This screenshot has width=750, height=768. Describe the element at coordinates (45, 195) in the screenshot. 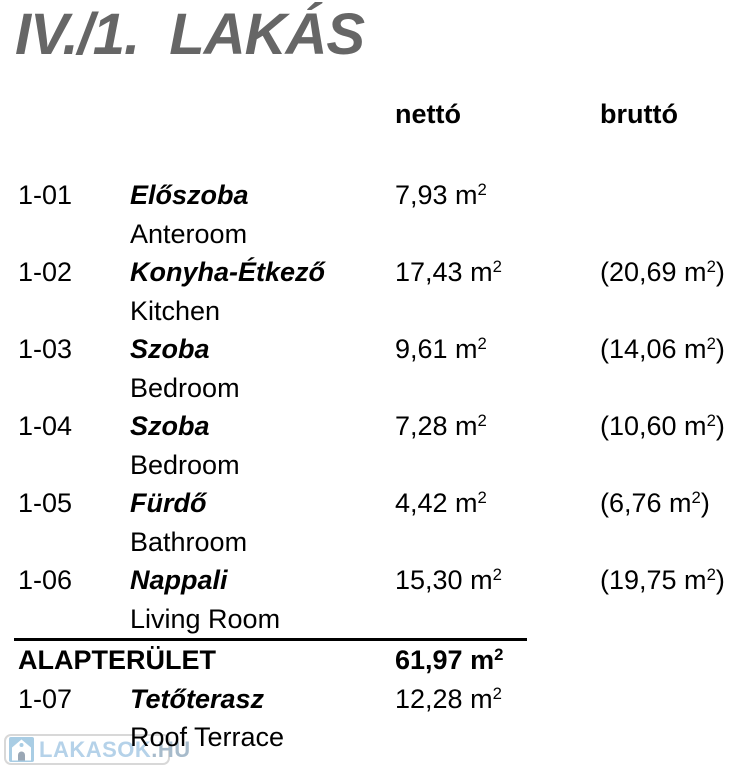

I see `room-code: 1-01` at that location.